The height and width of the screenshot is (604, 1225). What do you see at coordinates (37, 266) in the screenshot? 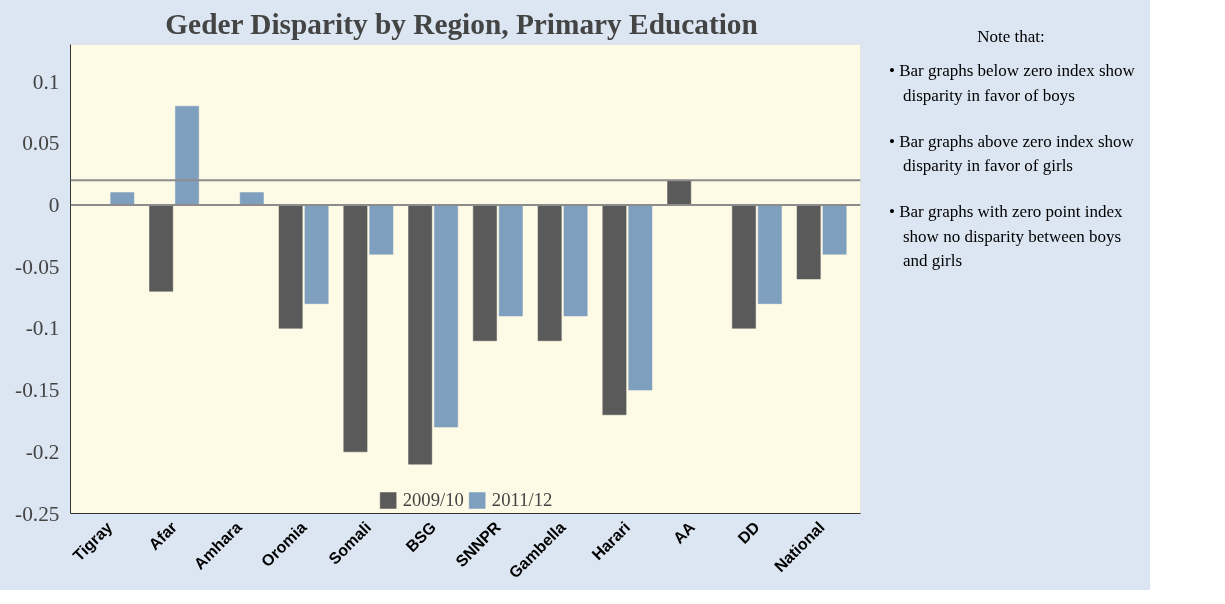
I see `y-tick-label: -0.05` at bounding box center [37, 266].